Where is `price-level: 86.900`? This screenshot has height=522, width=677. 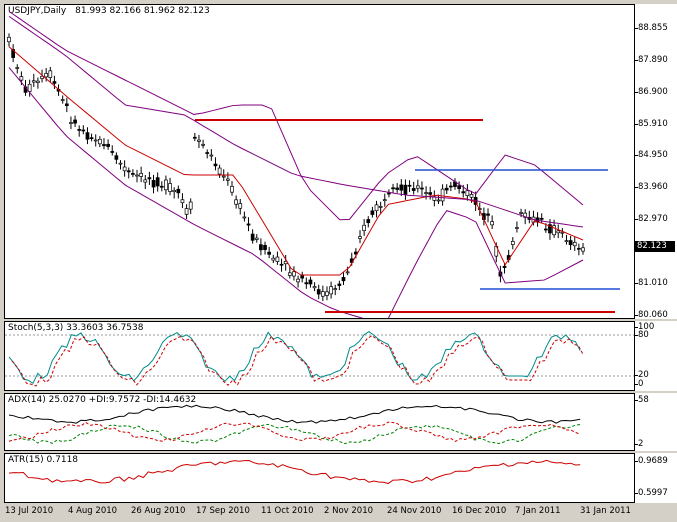 price-level: 86.900 is located at coordinates (651, 92).